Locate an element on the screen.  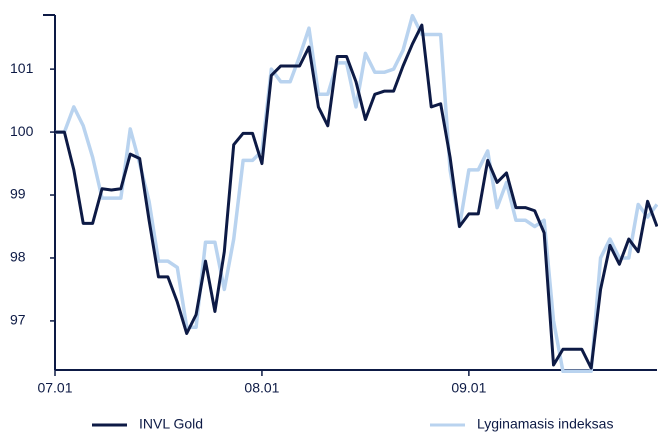
y-tick-label: 101 is located at coordinates (22, 68).